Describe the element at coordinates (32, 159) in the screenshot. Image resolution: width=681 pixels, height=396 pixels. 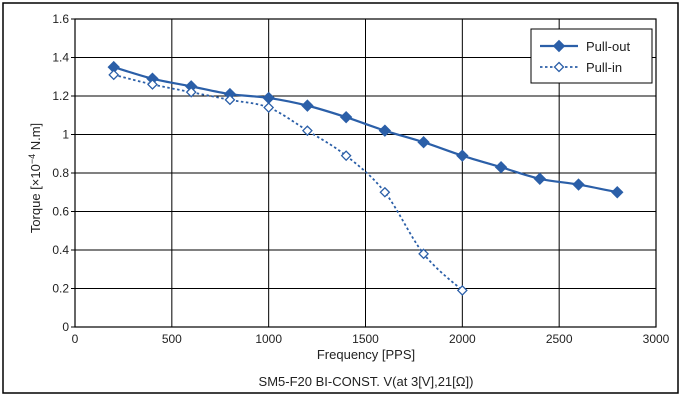
I see `y-axis-title-exponent: −4` at that location.